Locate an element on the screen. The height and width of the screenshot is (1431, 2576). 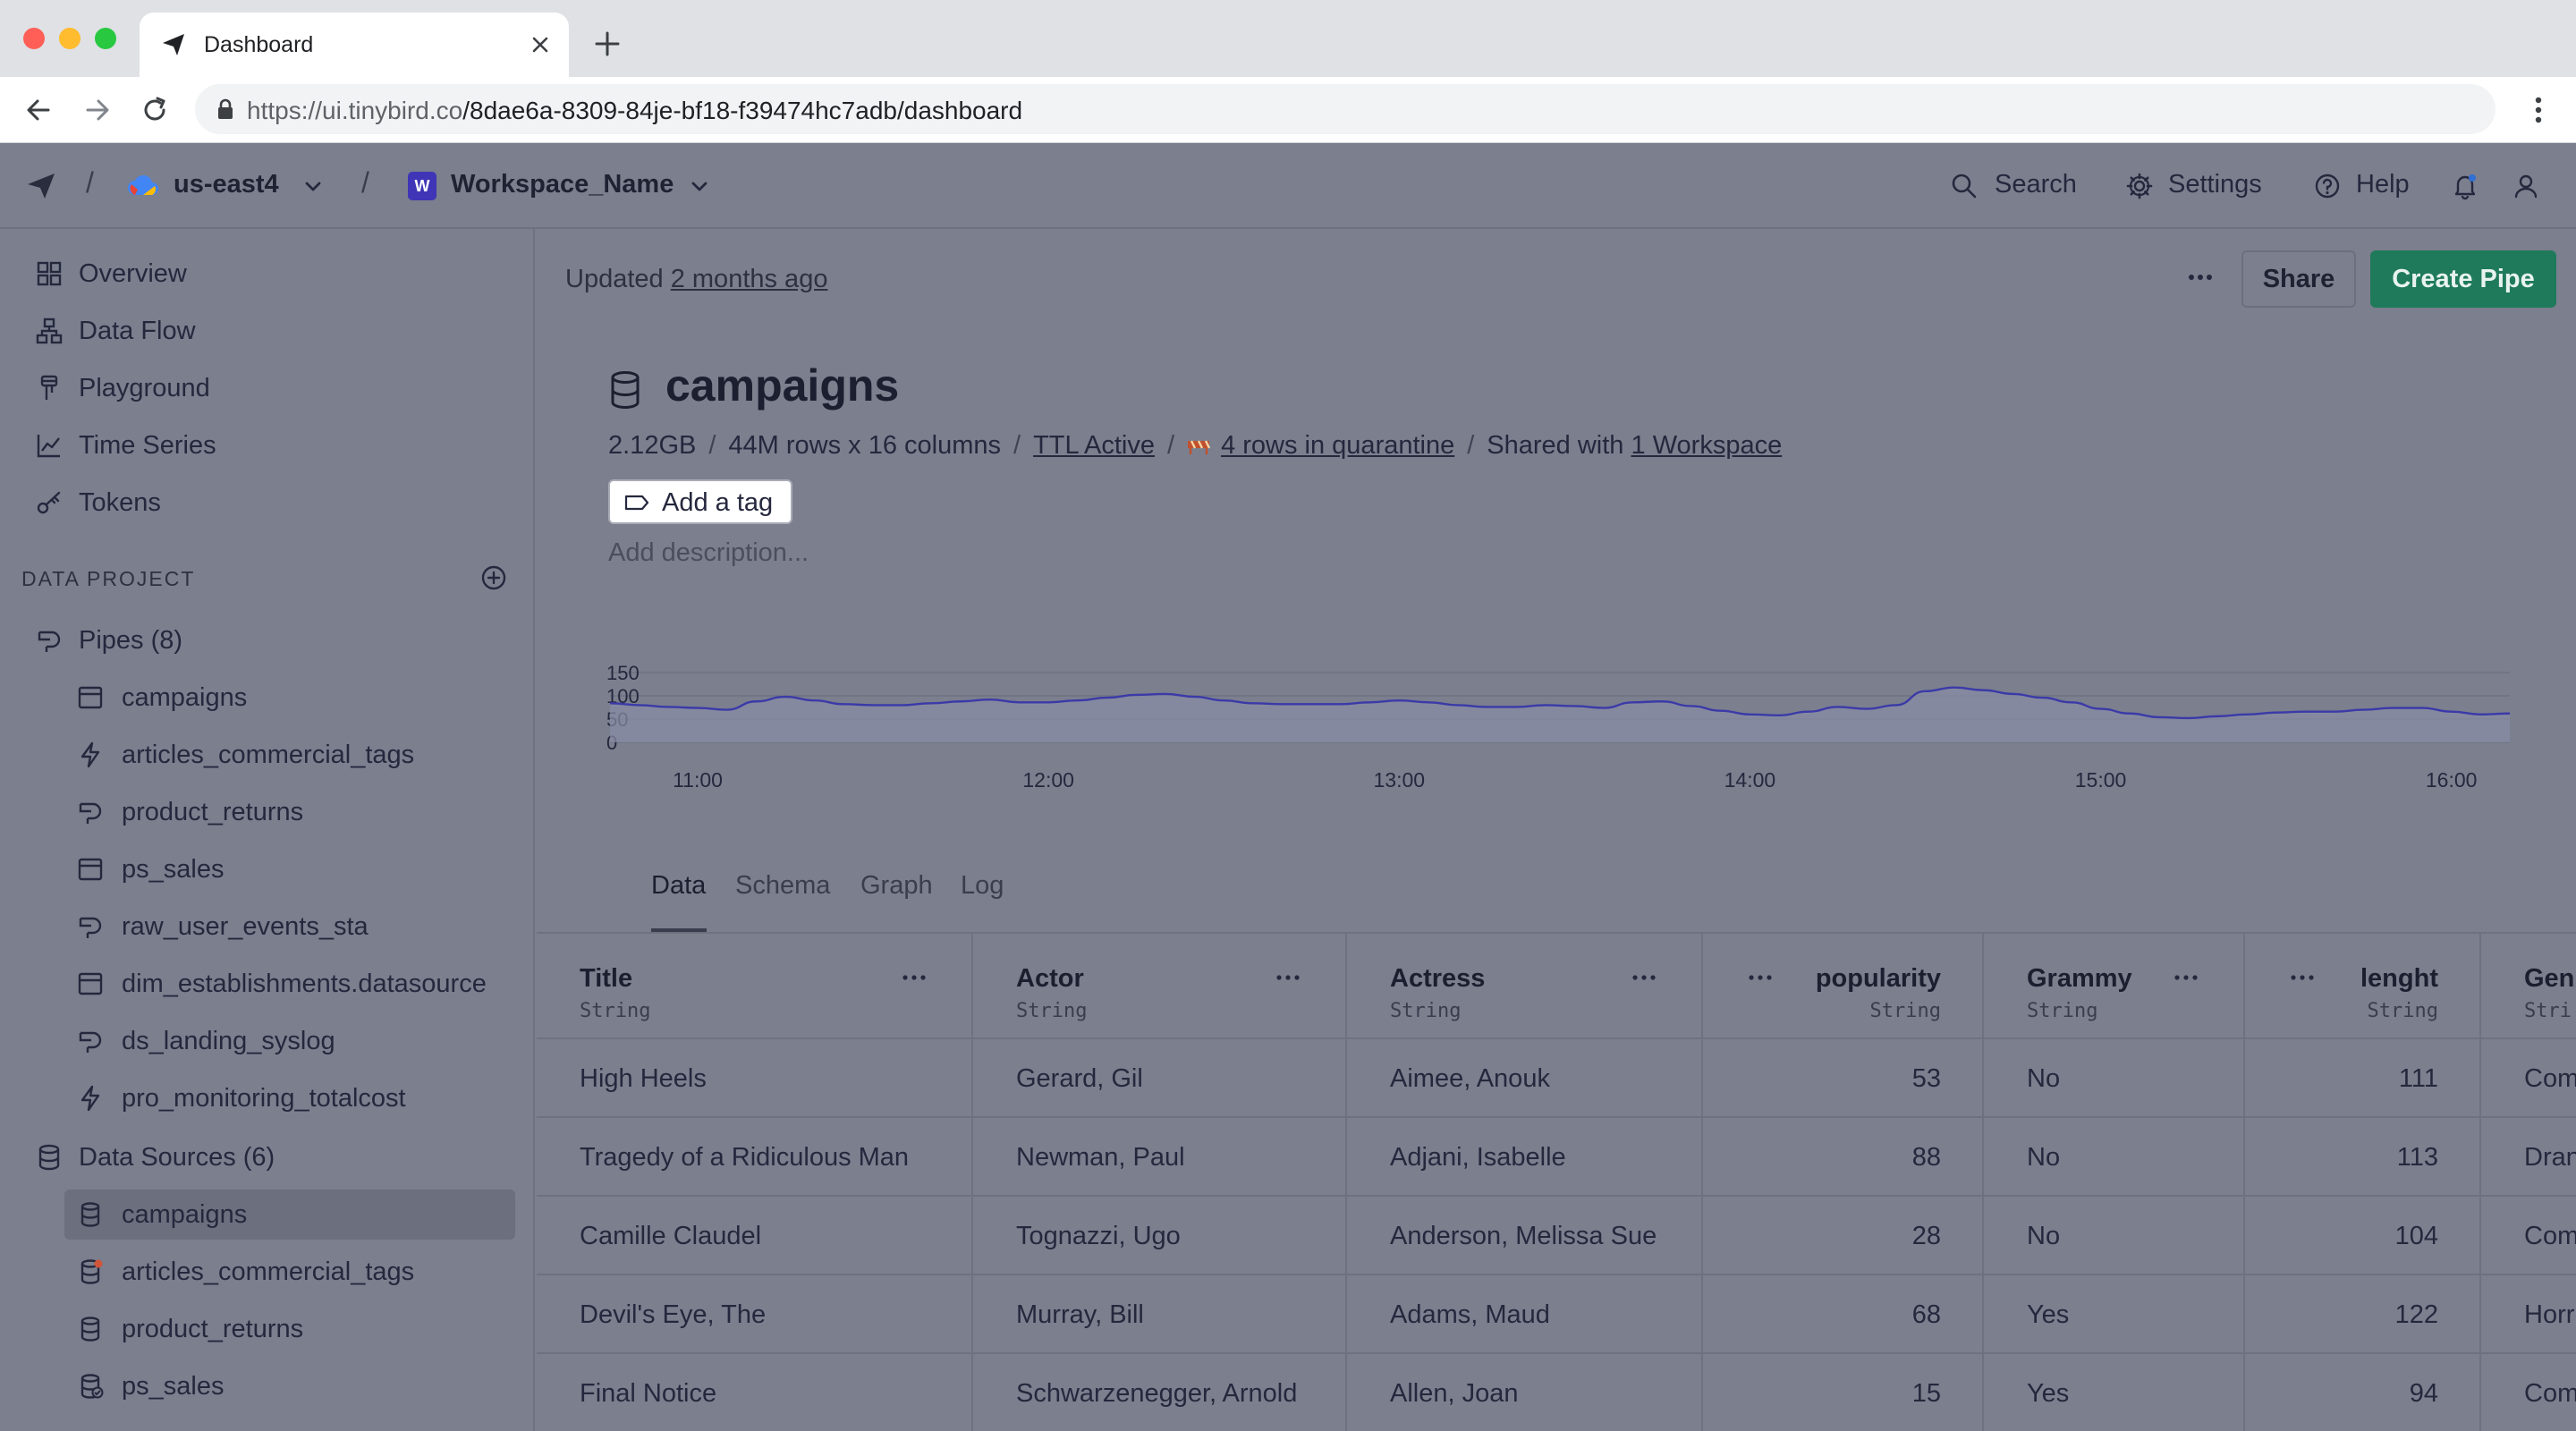
more-options-icon is located at coordinates (2200, 277).